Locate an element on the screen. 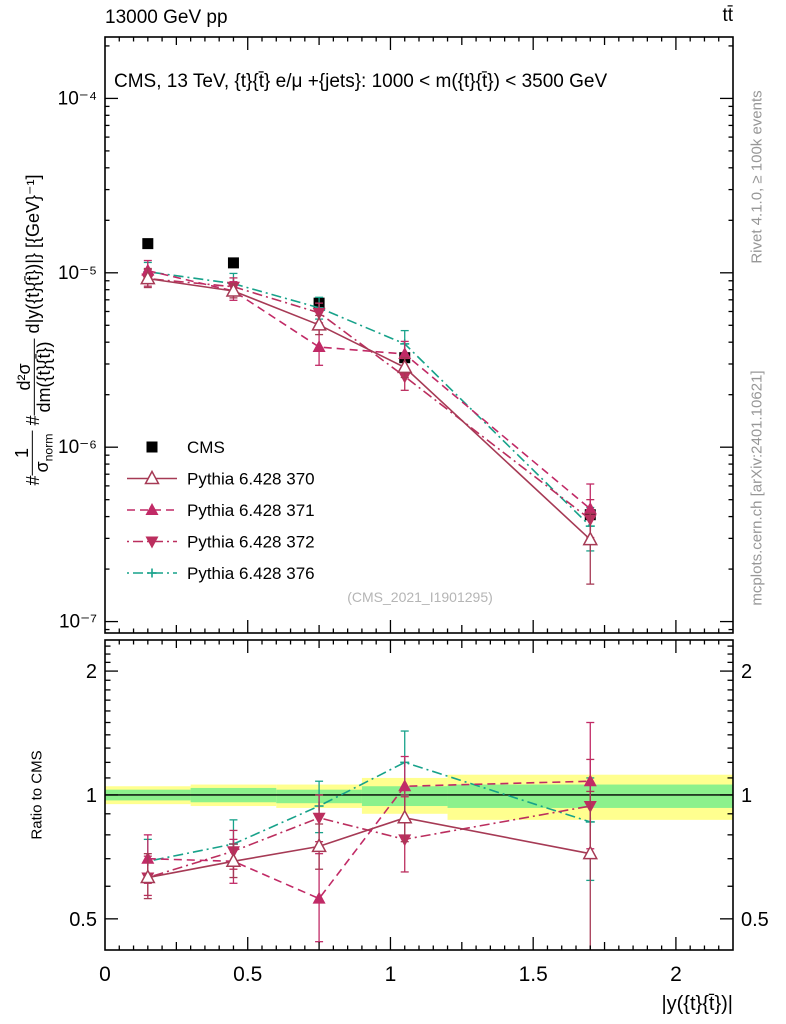  x-tick-label-1: 1 is located at coordinates (391, 974).